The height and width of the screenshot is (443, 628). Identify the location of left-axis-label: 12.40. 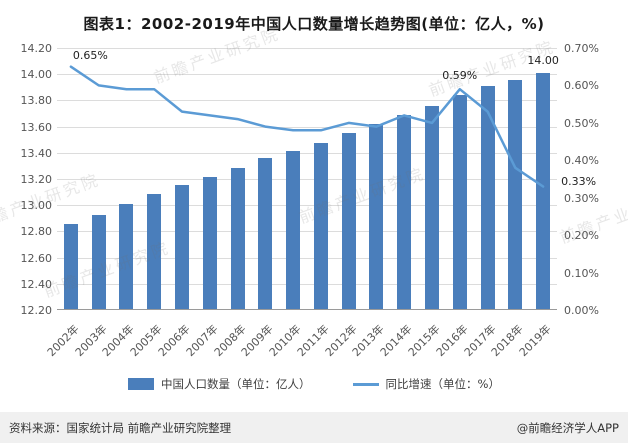
(36, 284).